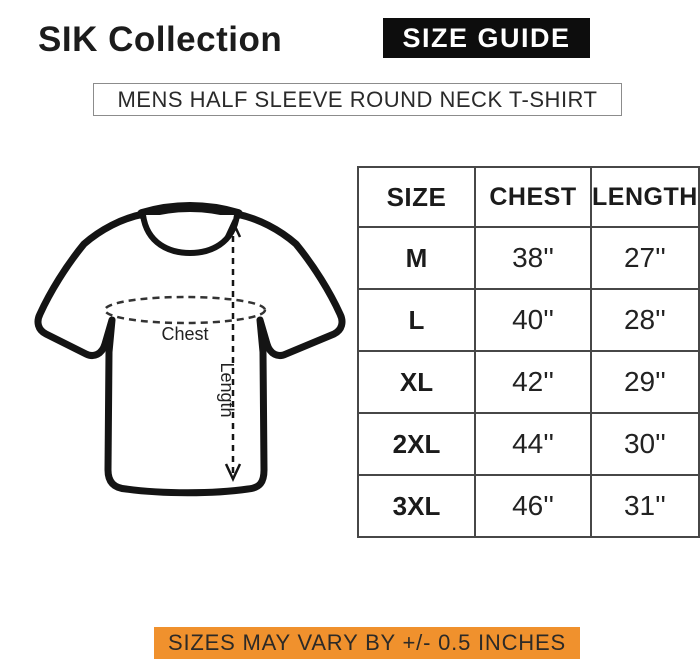  What do you see at coordinates (416, 320) in the screenshot?
I see `size-cell: L` at bounding box center [416, 320].